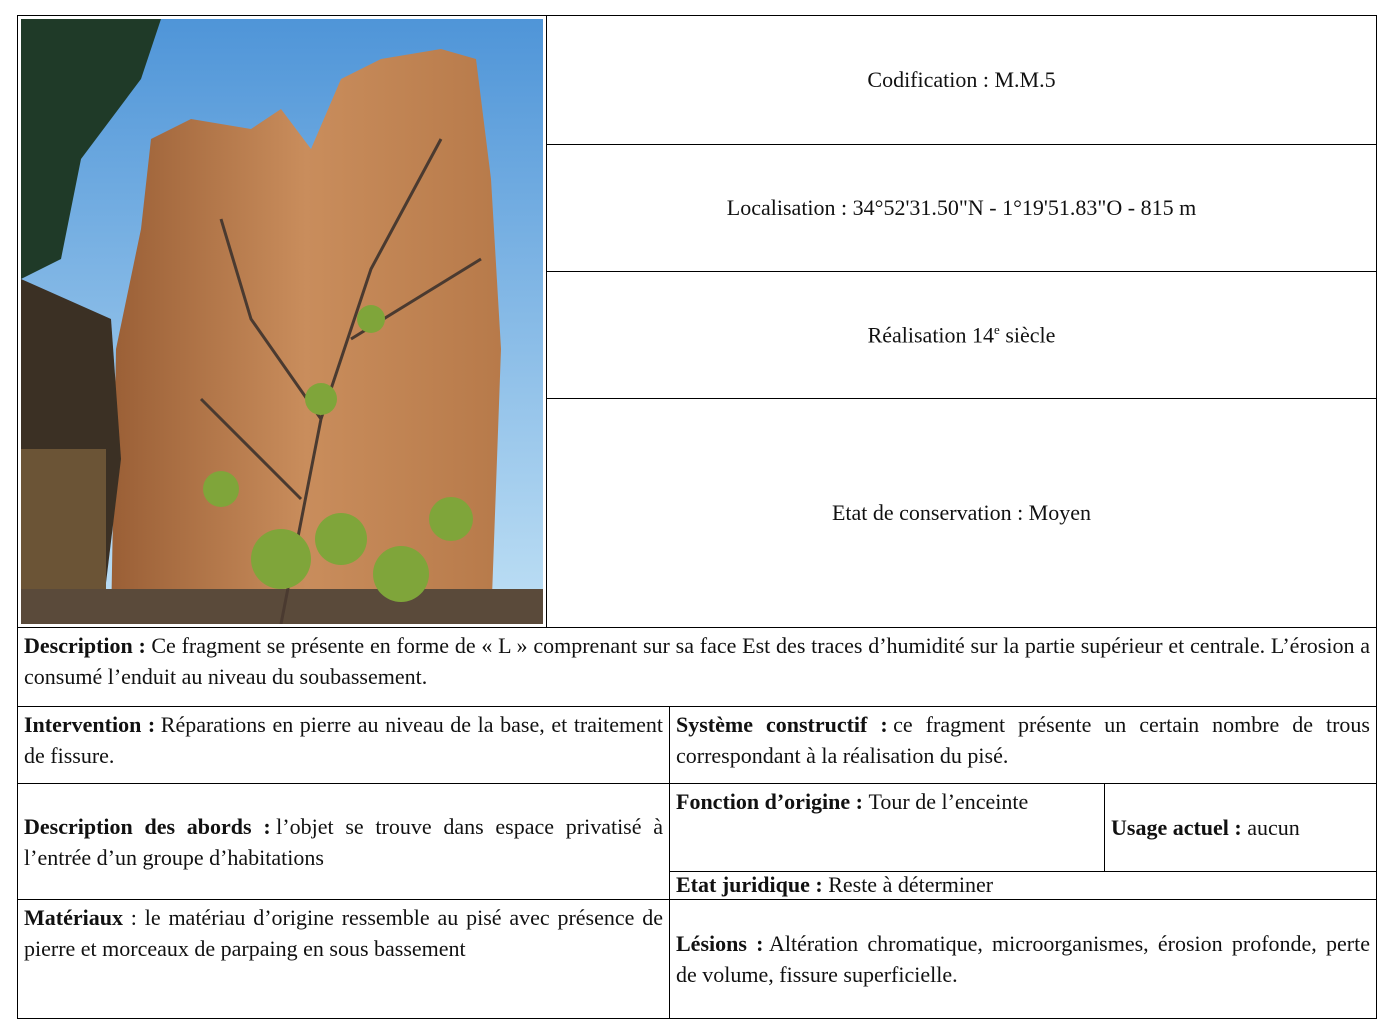 Image resolution: width=1378 pixels, height=1019 pixels. I want to click on realisation-superscript: e, so click(997, 329).